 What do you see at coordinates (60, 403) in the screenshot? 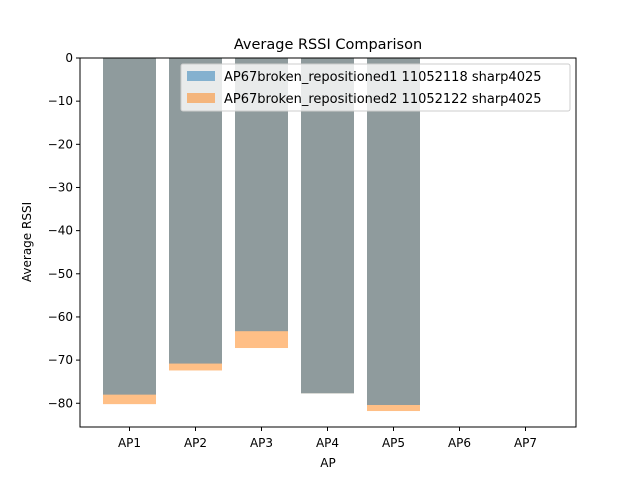
I see `y-tick-label: −80` at bounding box center [60, 403].